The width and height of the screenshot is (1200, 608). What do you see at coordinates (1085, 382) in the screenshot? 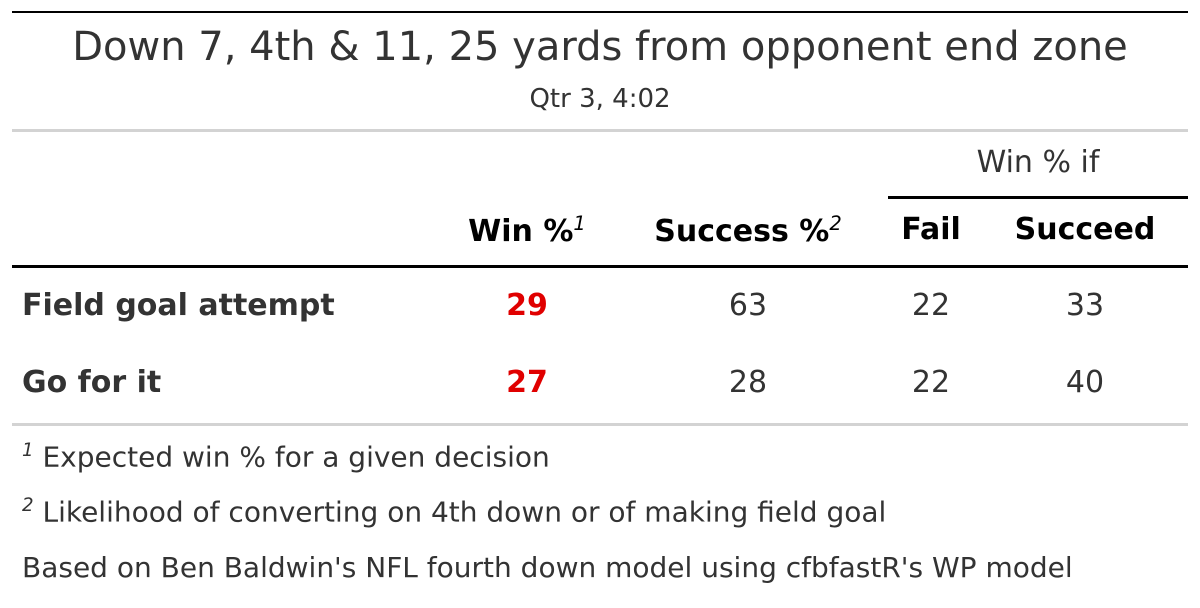
I see `cell: 40` at bounding box center [1085, 382].